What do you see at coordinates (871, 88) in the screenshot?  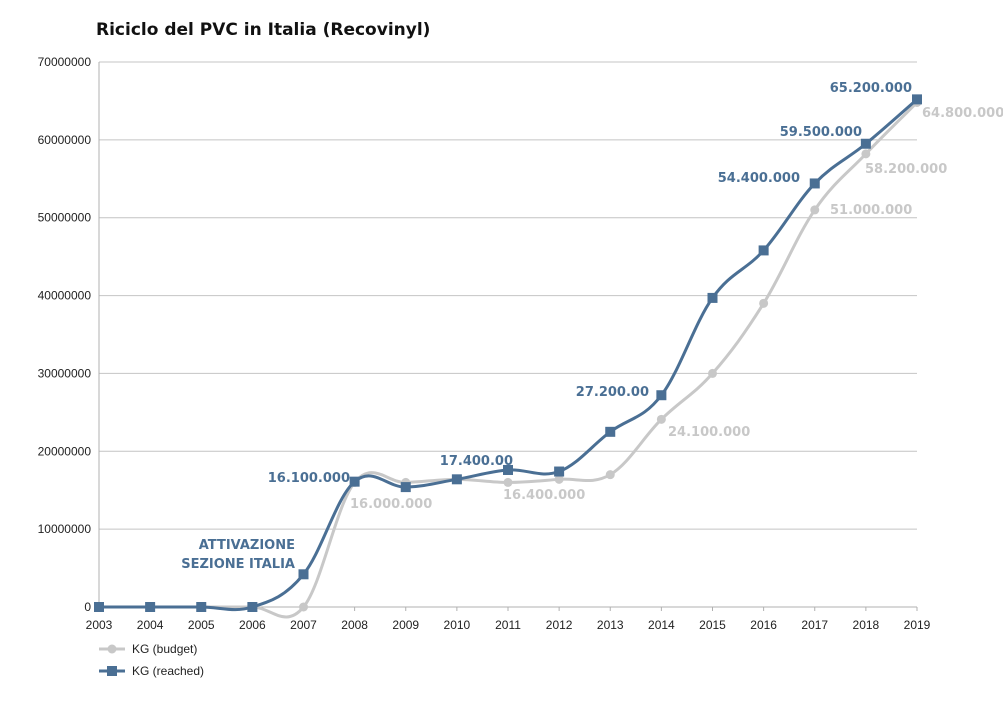 I see `data-label: 65.200.000` at bounding box center [871, 88].